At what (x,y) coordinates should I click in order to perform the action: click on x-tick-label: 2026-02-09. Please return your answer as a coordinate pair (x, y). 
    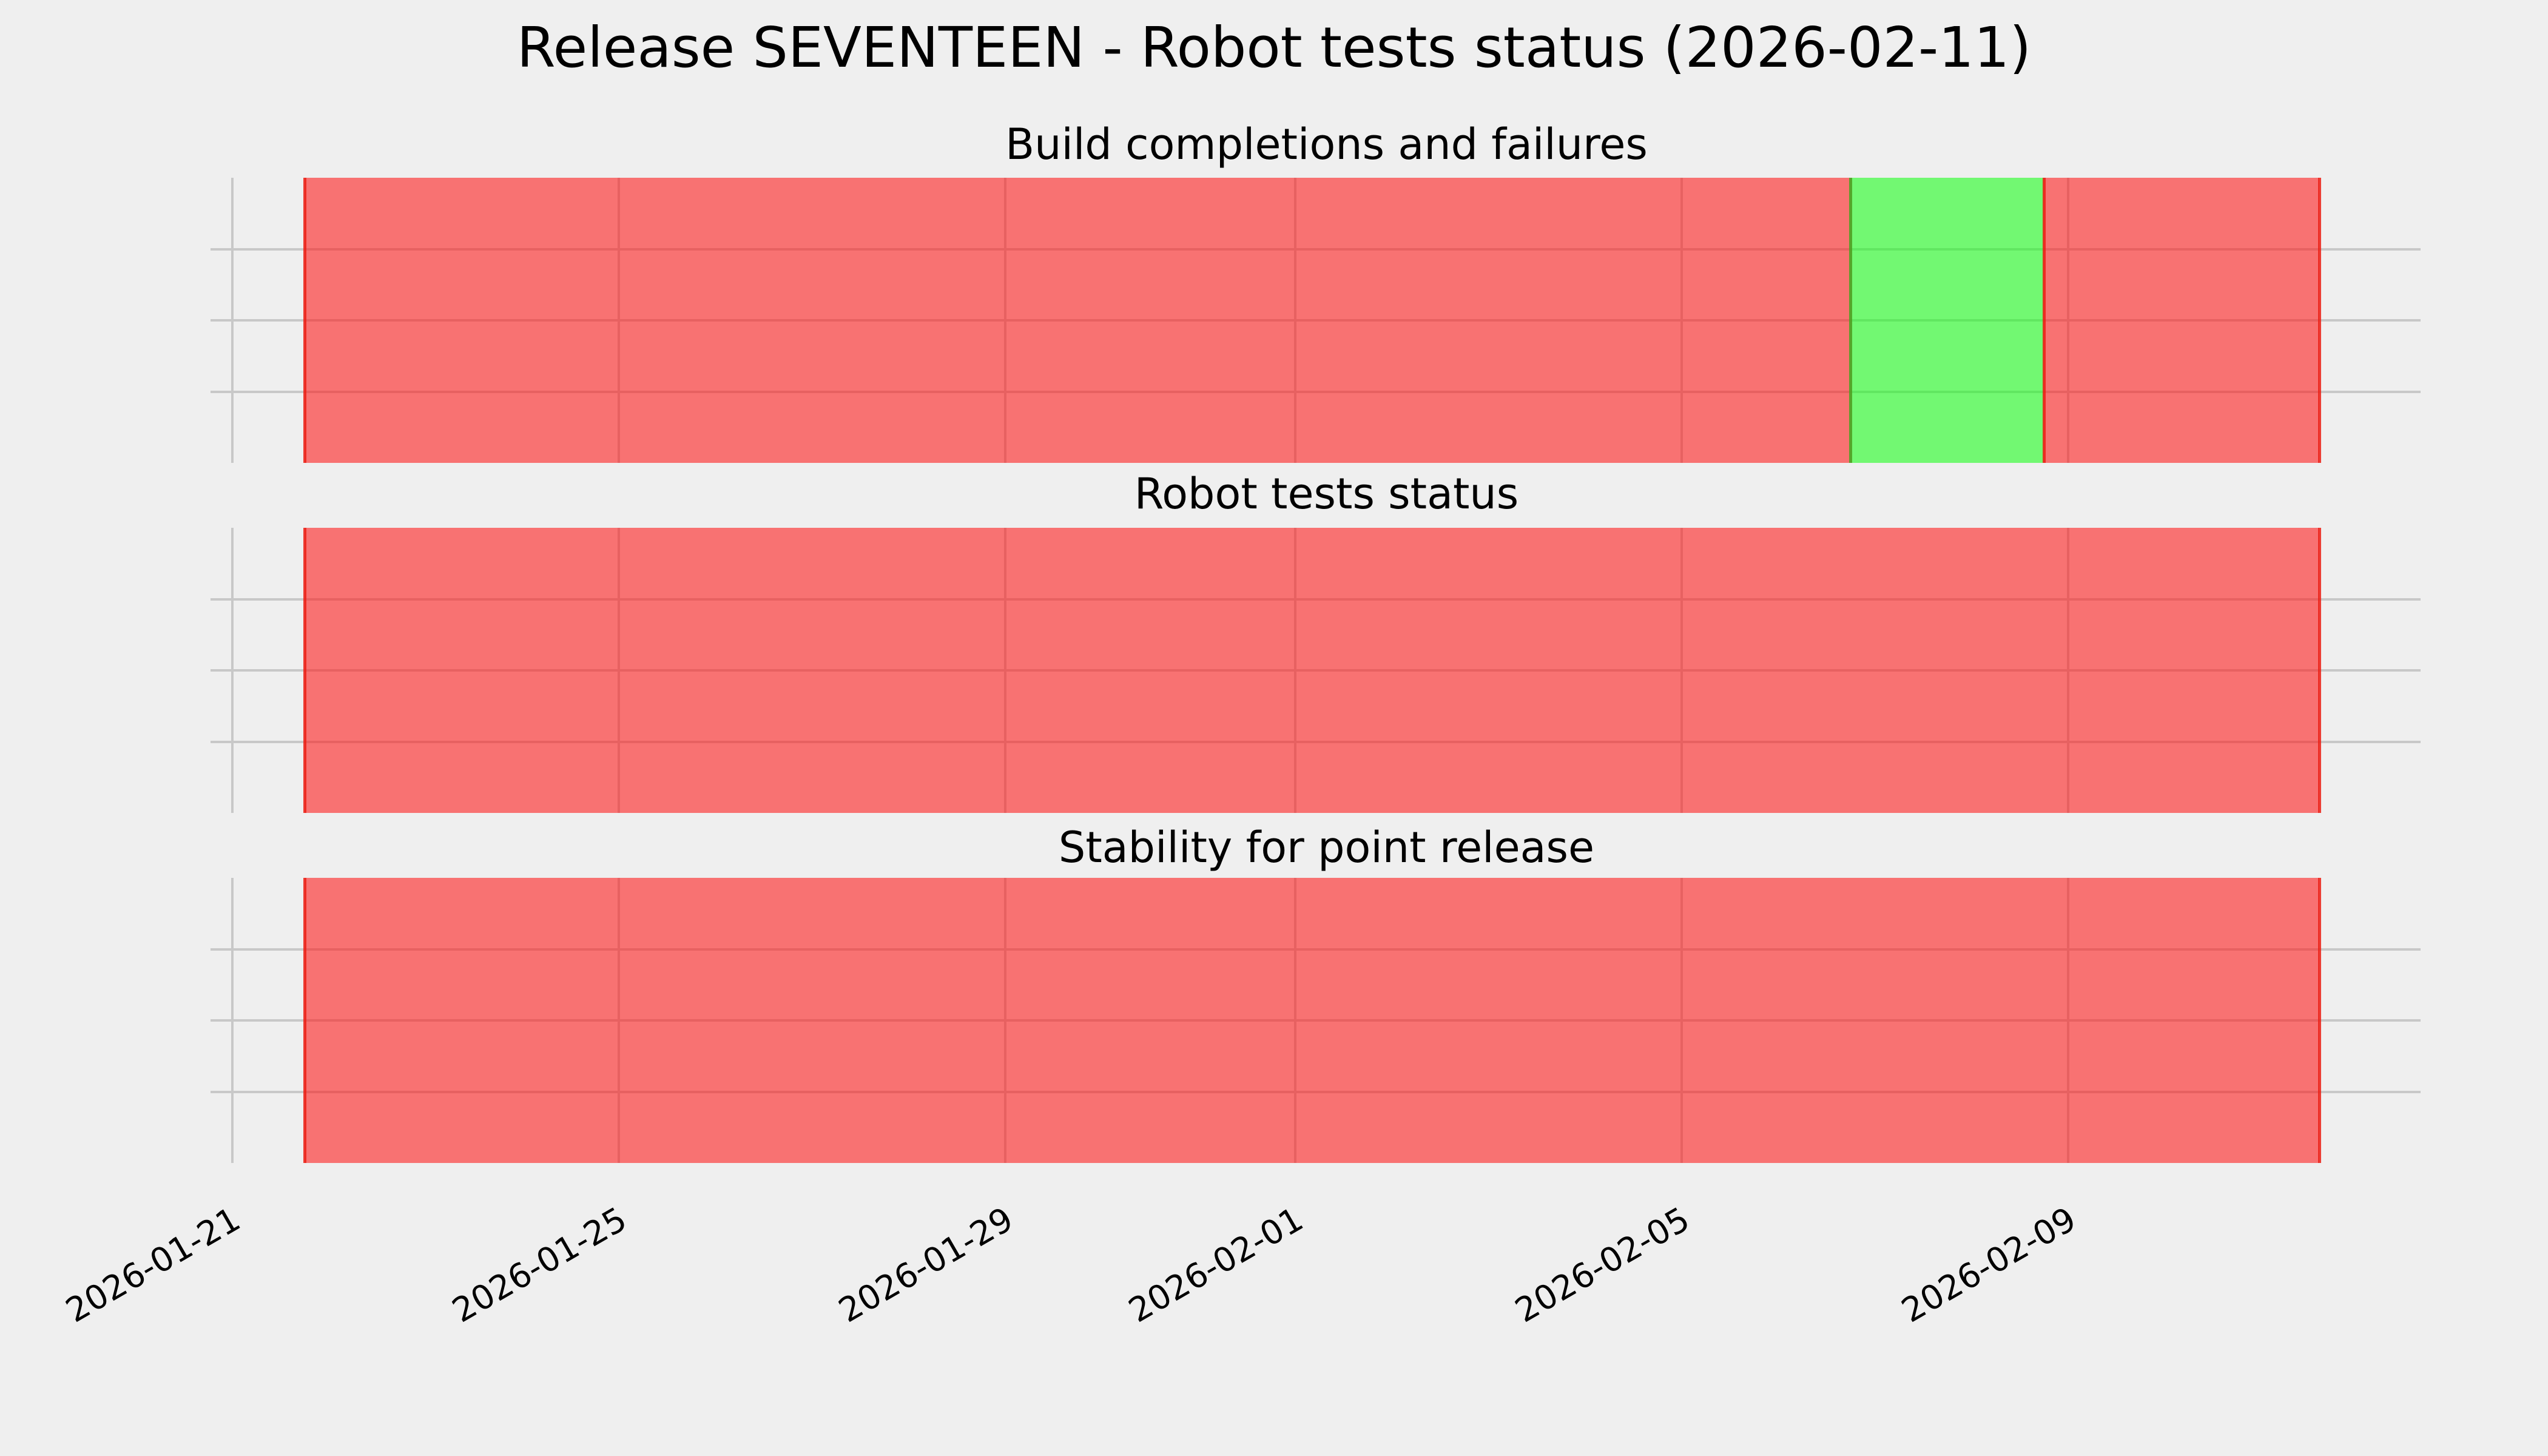
    Looking at the image, I should click on (1989, 1264).